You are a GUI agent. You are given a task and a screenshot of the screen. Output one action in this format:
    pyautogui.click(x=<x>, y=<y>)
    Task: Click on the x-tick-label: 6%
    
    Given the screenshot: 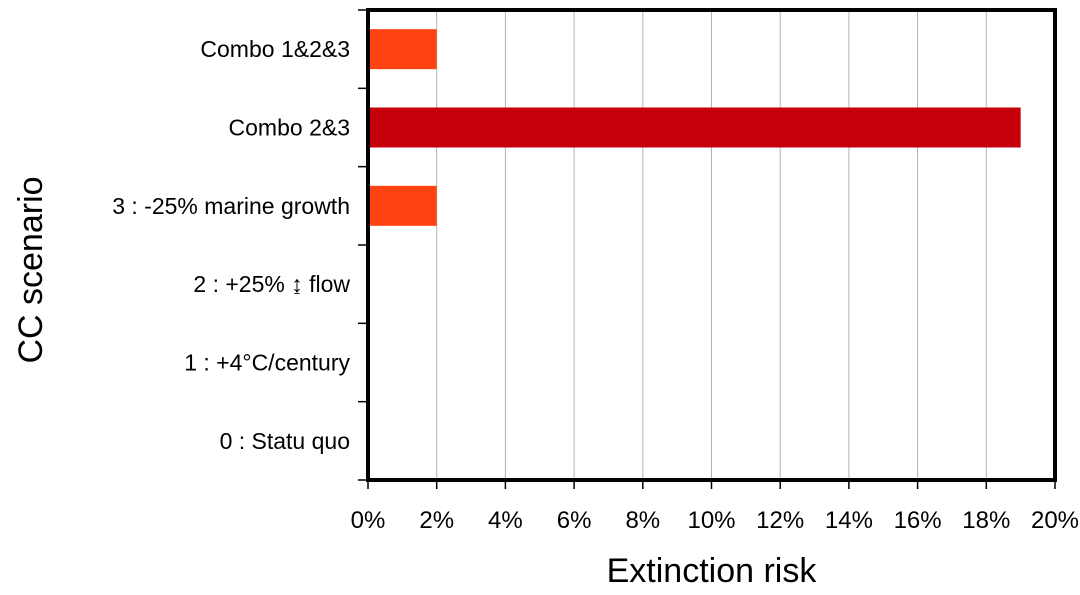 What is the action you would take?
    pyautogui.click(x=574, y=520)
    